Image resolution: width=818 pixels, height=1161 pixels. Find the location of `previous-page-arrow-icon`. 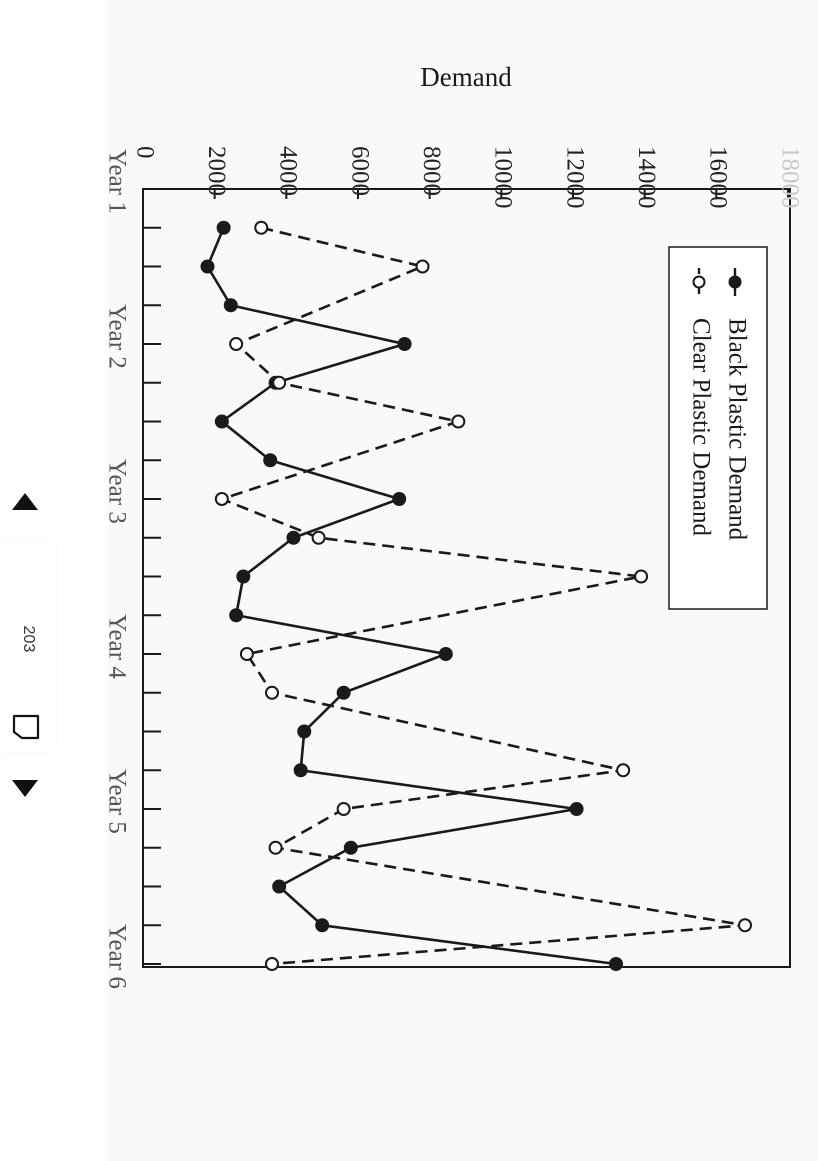

previous-page-arrow-icon is located at coordinates (25, 501).